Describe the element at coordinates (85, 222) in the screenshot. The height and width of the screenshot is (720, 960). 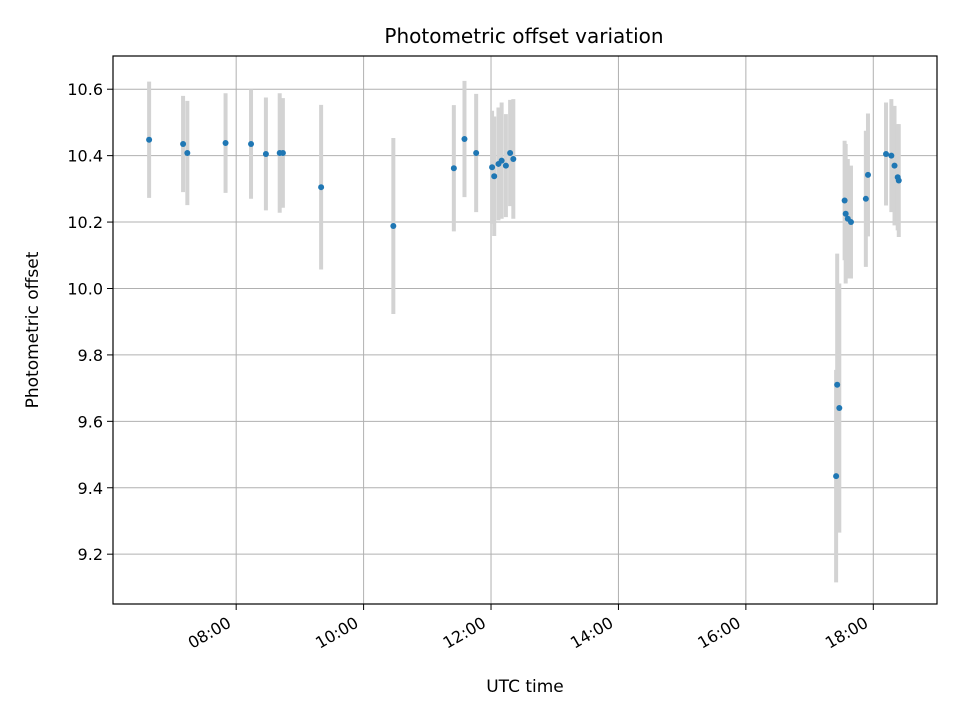
I see `y-tick-label: 10.2` at that location.